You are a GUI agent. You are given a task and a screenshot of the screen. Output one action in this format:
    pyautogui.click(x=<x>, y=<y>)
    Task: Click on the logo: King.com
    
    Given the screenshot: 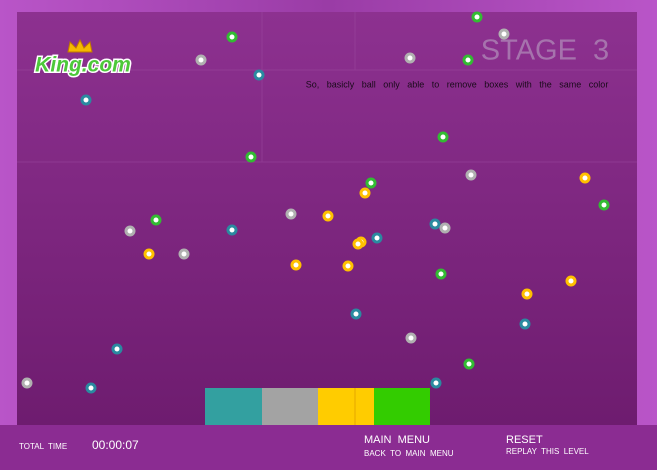 What is the action you would take?
    pyautogui.click(x=83, y=58)
    